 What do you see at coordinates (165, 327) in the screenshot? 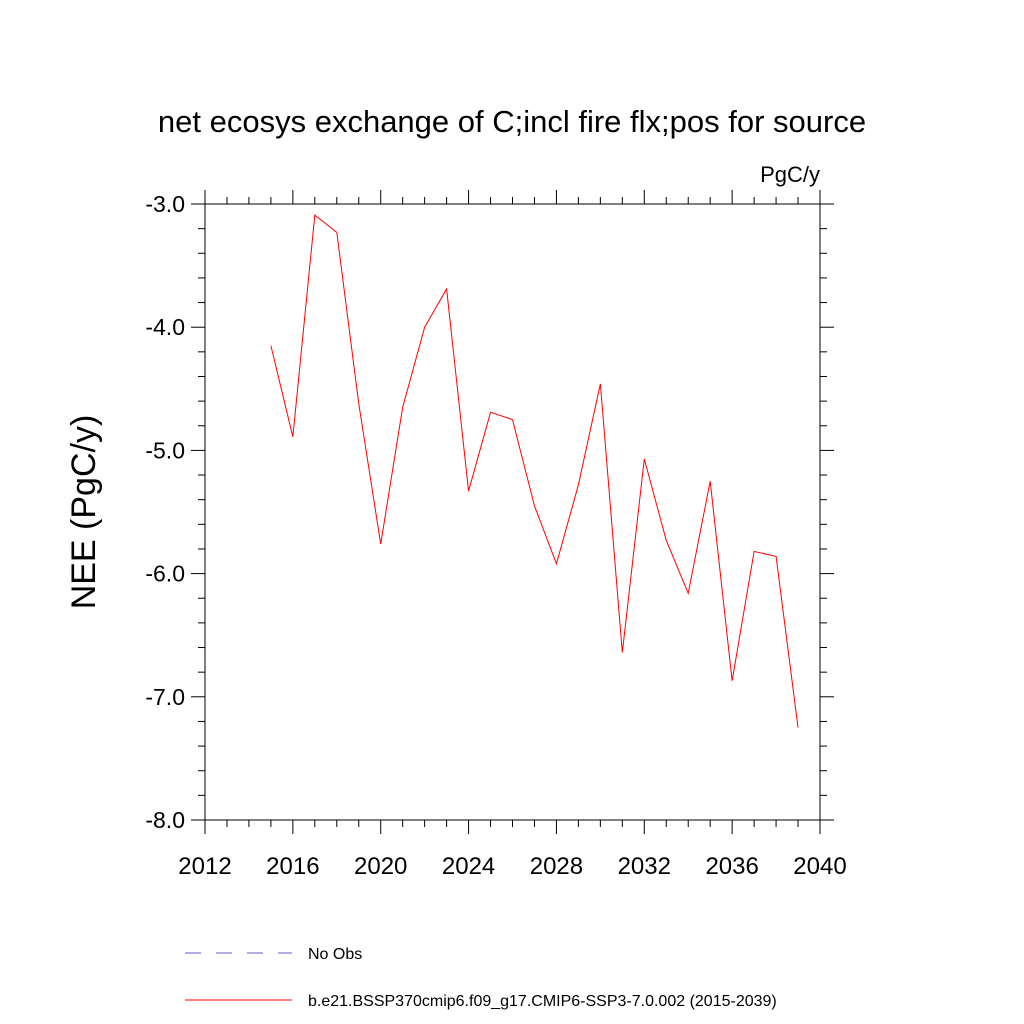
I see `y-tick-label: -4.0` at bounding box center [165, 327].